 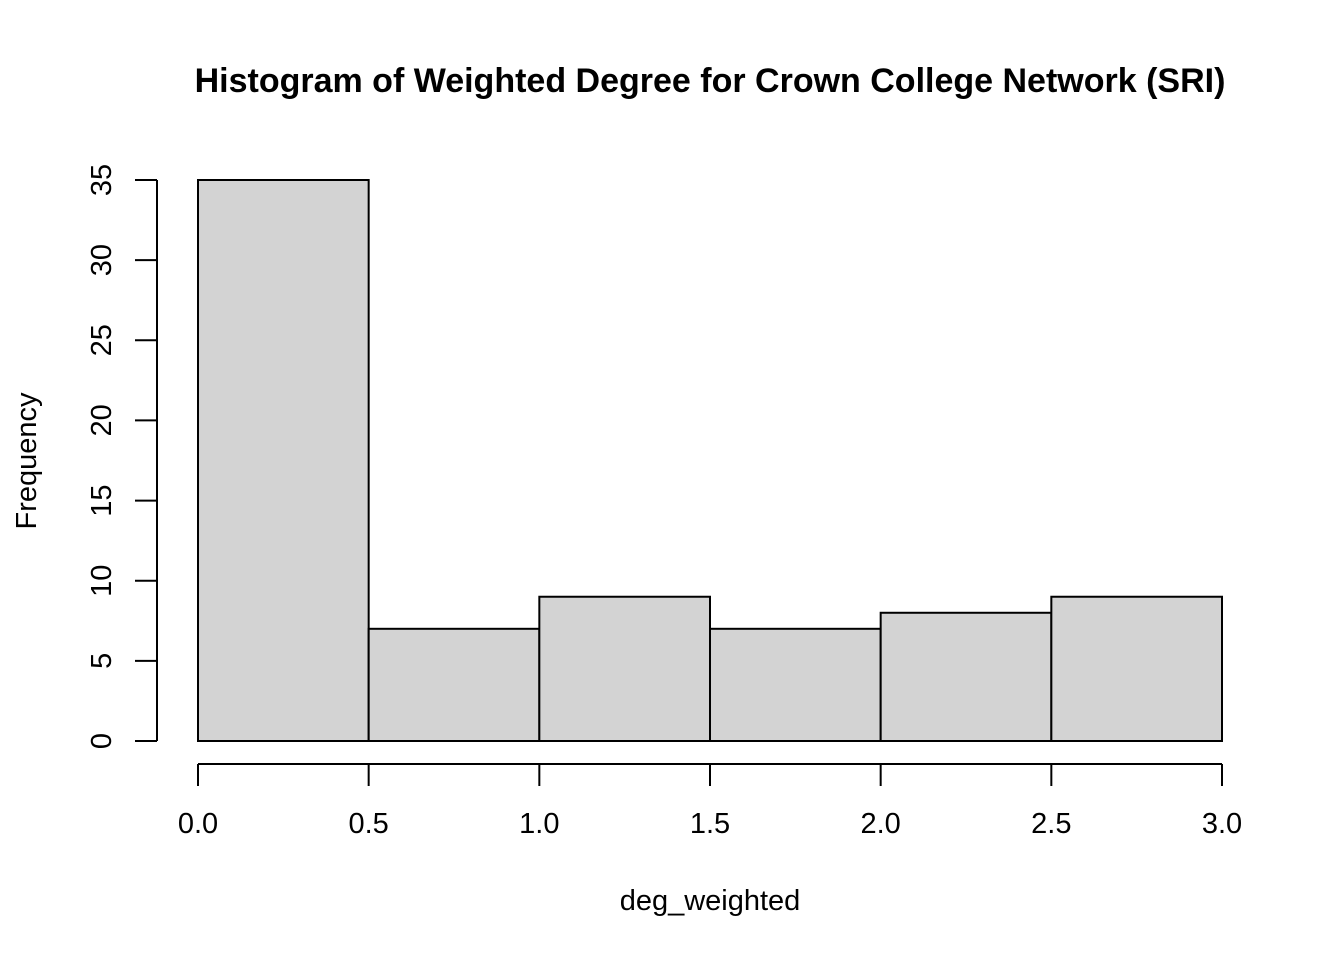 I want to click on x-tick-label-0: 0.0, so click(x=198, y=824).